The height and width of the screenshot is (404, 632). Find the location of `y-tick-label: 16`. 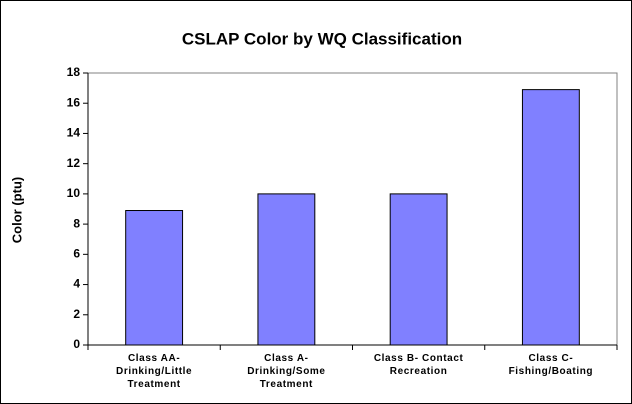

y-tick-label: 16 is located at coordinates (74, 102).